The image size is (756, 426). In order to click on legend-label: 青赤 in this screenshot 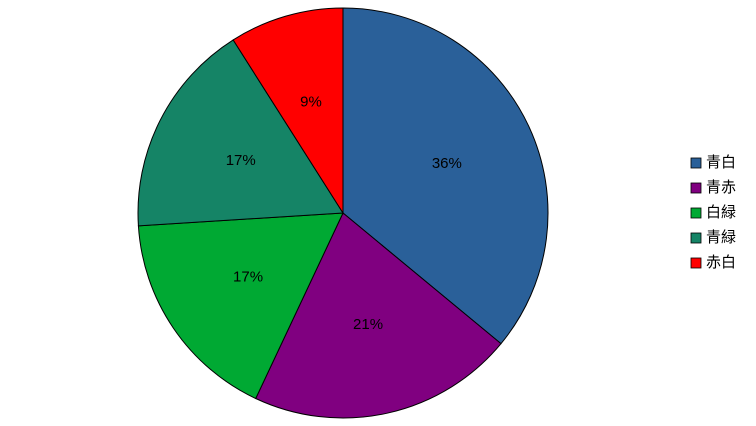, I will do `click(721, 187)`.